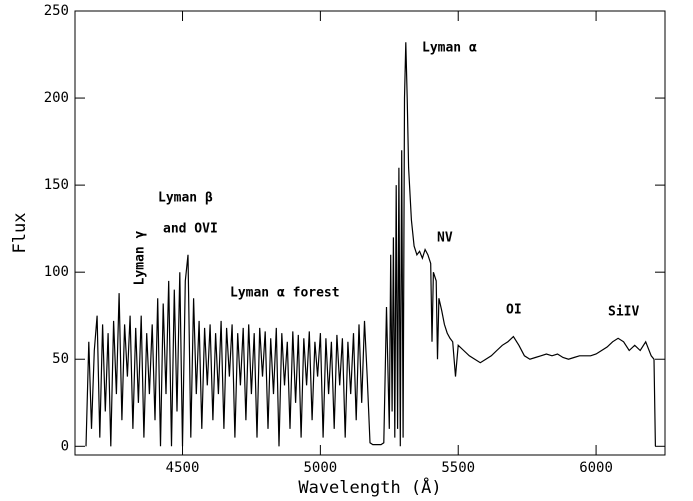  I want to click on y-tick-label: 200, so click(56, 98).